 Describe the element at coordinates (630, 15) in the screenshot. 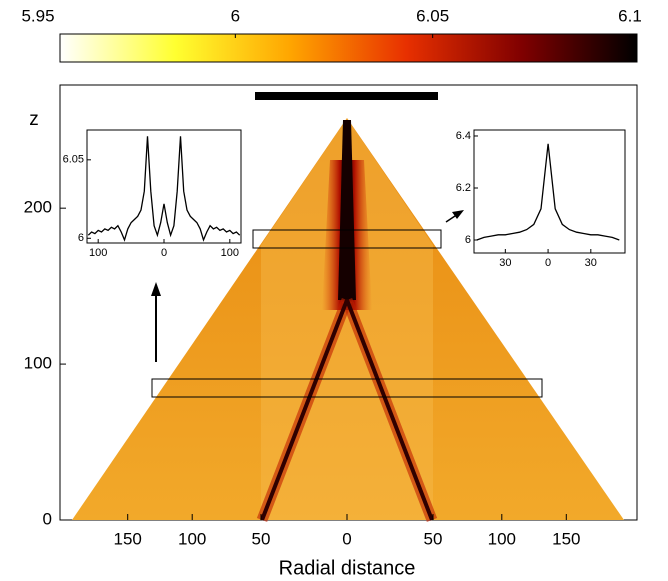

I see `colorbar-tick-label: 6.1` at that location.